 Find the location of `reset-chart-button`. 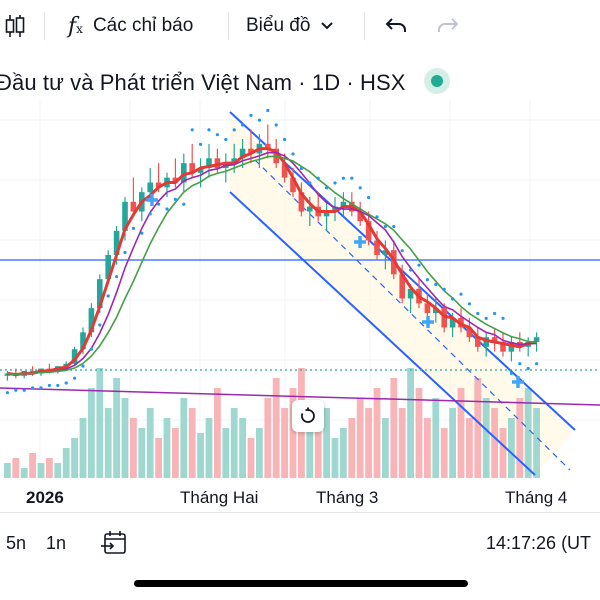

reset-chart-button is located at coordinates (308, 416).